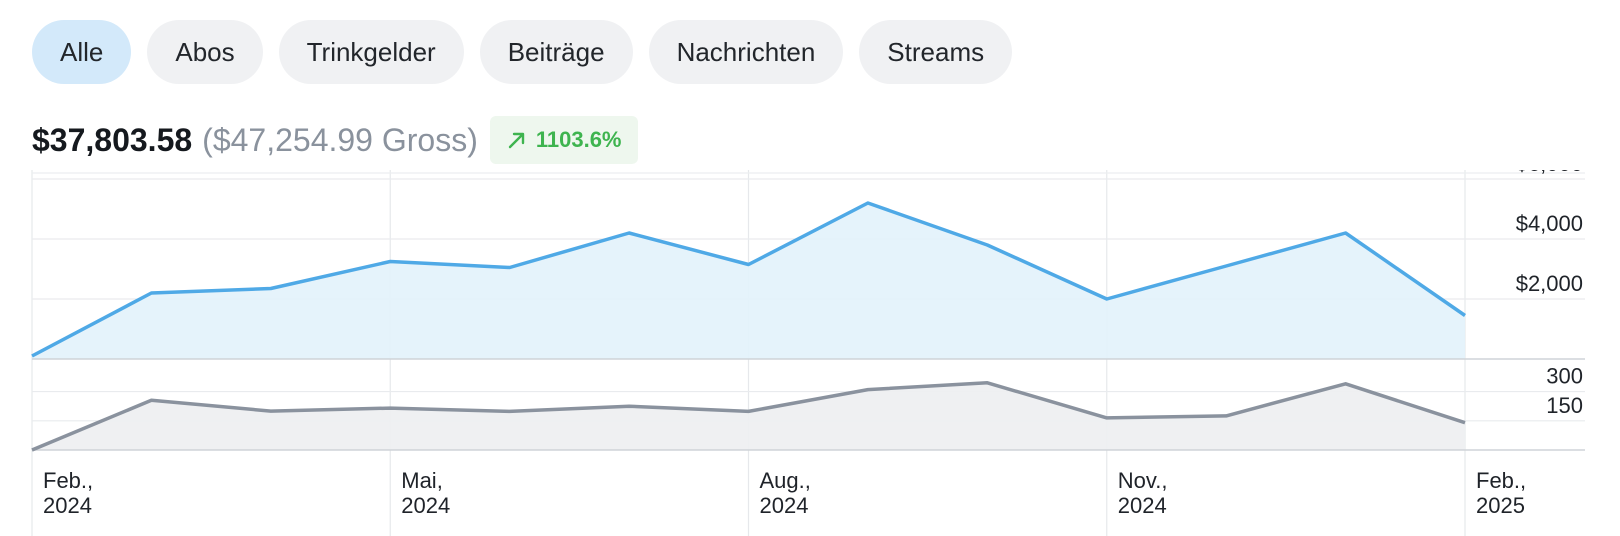 This screenshot has width=1620, height=536. Describe the element at coordinates (82, 52) in the screenshot. I see `tab-alle: Alle` at that location.